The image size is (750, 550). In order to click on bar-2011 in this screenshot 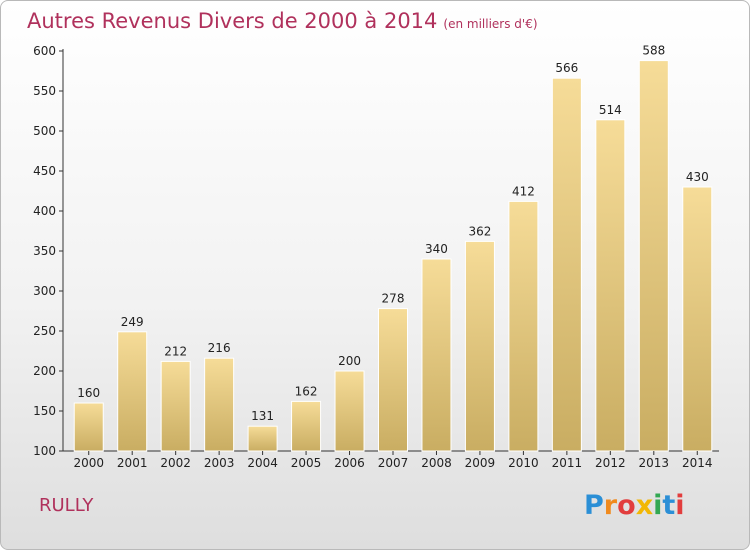, I will do `click(566, 264)`.